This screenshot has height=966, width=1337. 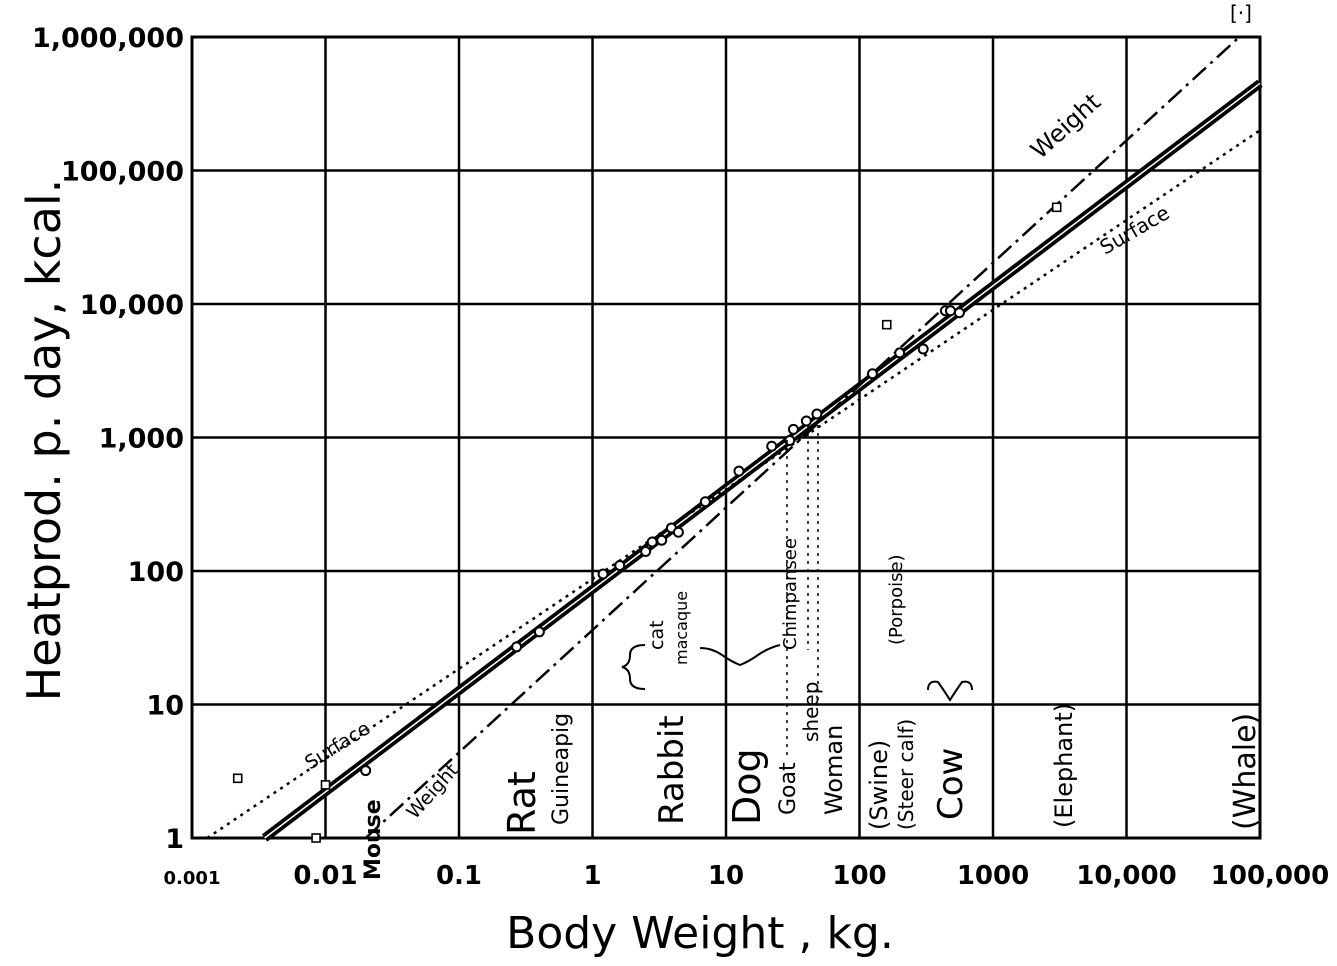 I want to click on corner-mark: [·], so click(x=1241, y=13).